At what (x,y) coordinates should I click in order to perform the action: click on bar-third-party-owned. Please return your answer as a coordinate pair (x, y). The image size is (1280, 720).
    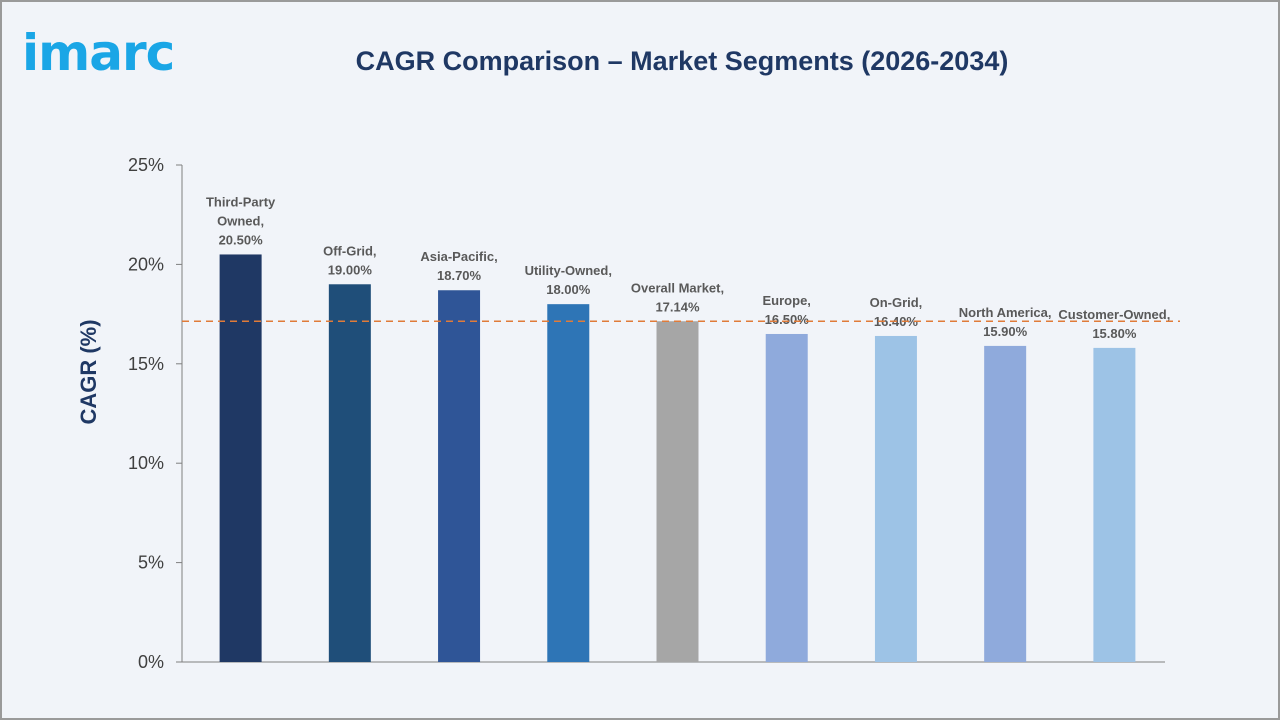
    Looking at the image, I should click on (240, 458).